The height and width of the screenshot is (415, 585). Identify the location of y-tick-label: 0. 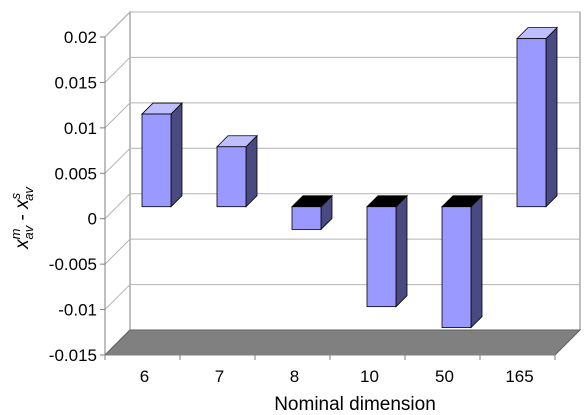
(92, 219).